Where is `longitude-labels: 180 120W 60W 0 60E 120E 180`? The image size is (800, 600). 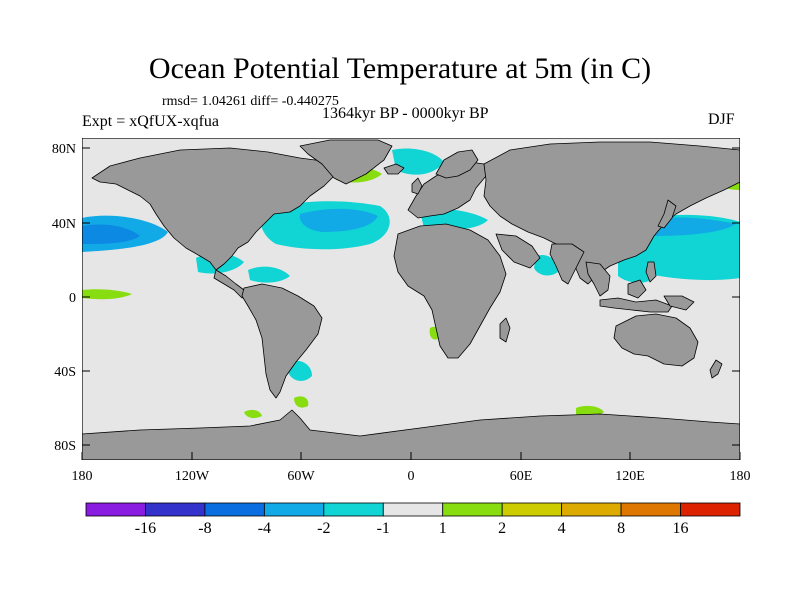 longitude-labels: 180 120W 60W 0 60E 120E 180 is located at coordinates (411, 476).